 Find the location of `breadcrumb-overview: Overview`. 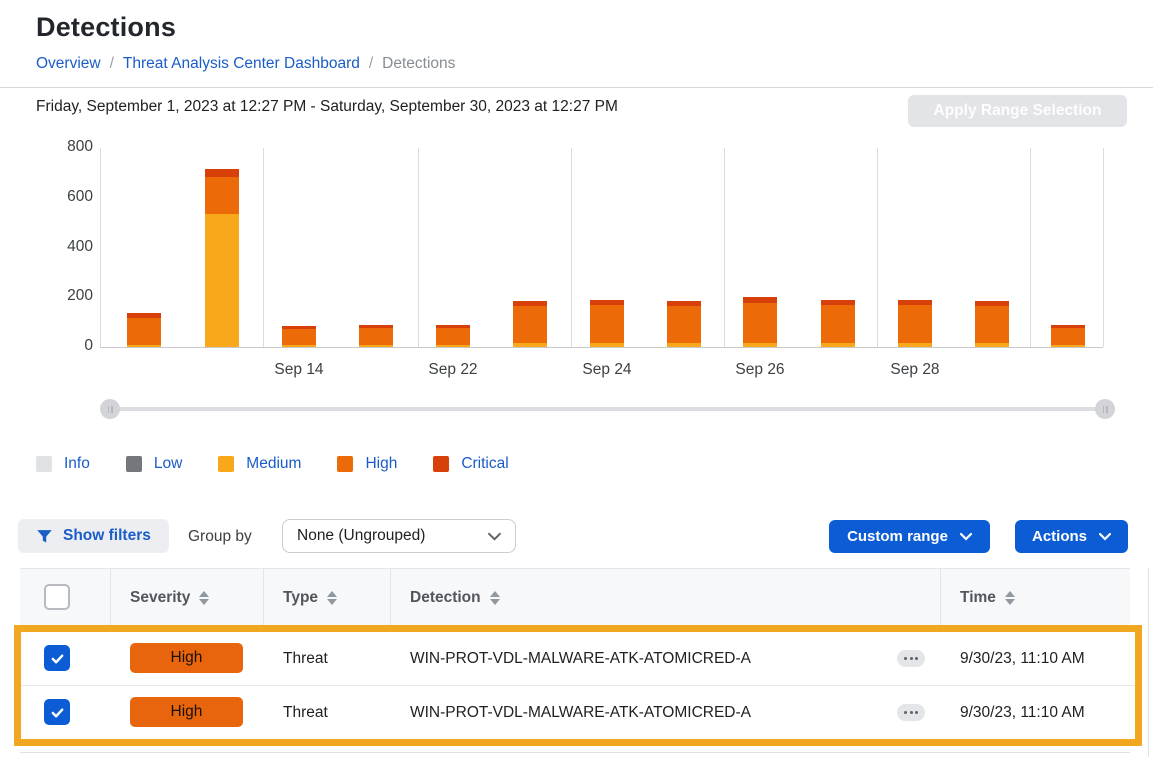

breadcrumb-overview: Overview is located at coordinates (68, 63).